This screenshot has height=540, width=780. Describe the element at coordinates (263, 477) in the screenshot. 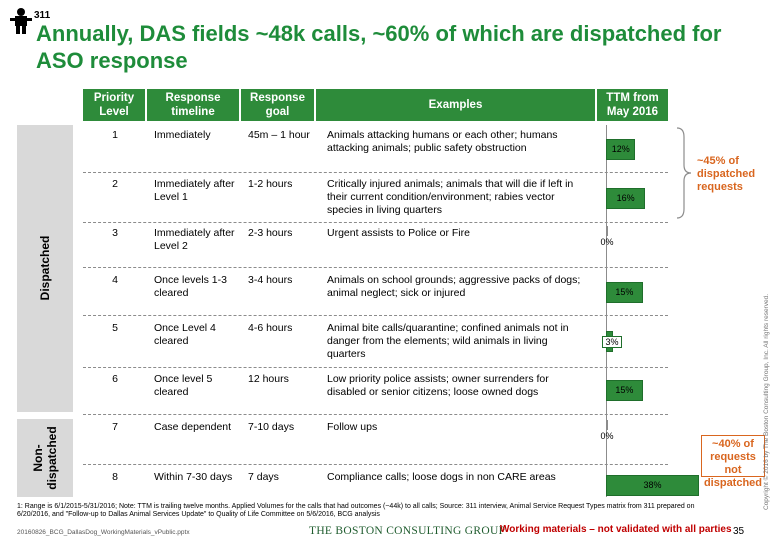

I see `row-8-goal: 7 days` at that location.